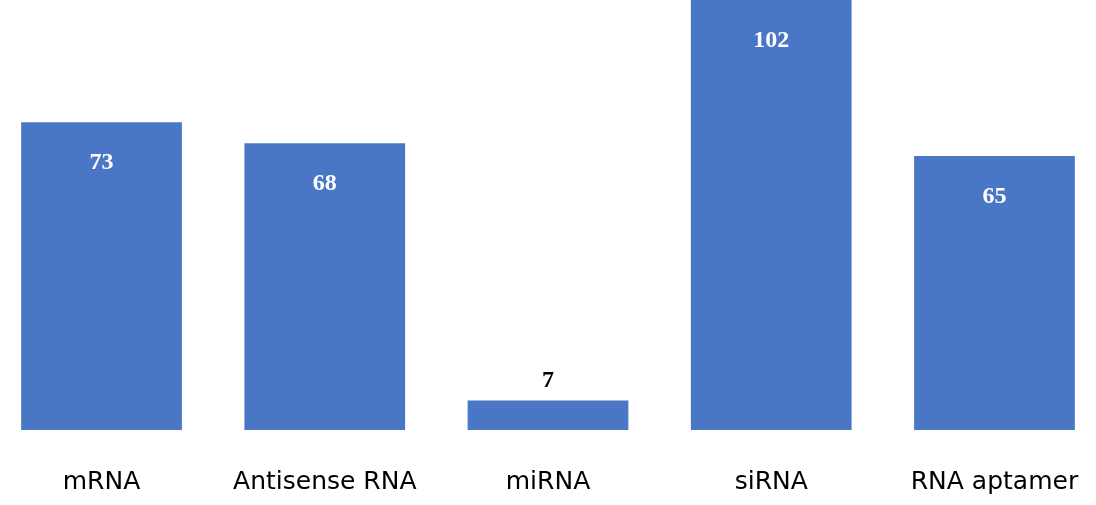 Image resolution: width=1096 pixels, height=505 pixels. What do you see at coordinates (101, 480) in the screenshot?
I see `x-tick-label: mRNA` at bounding box center [101, 480].